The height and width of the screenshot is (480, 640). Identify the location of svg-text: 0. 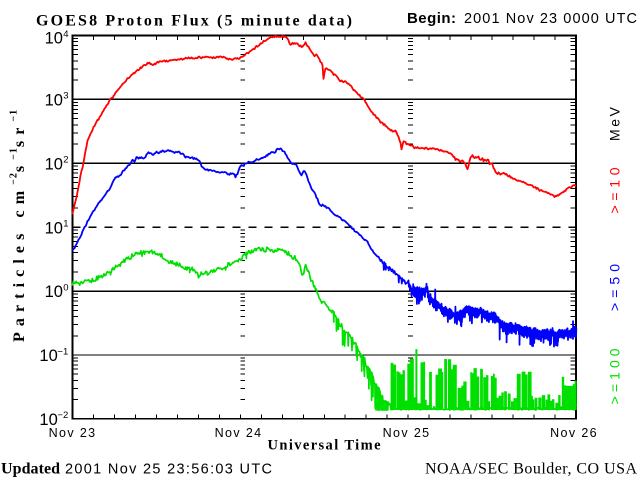
(65, 287).